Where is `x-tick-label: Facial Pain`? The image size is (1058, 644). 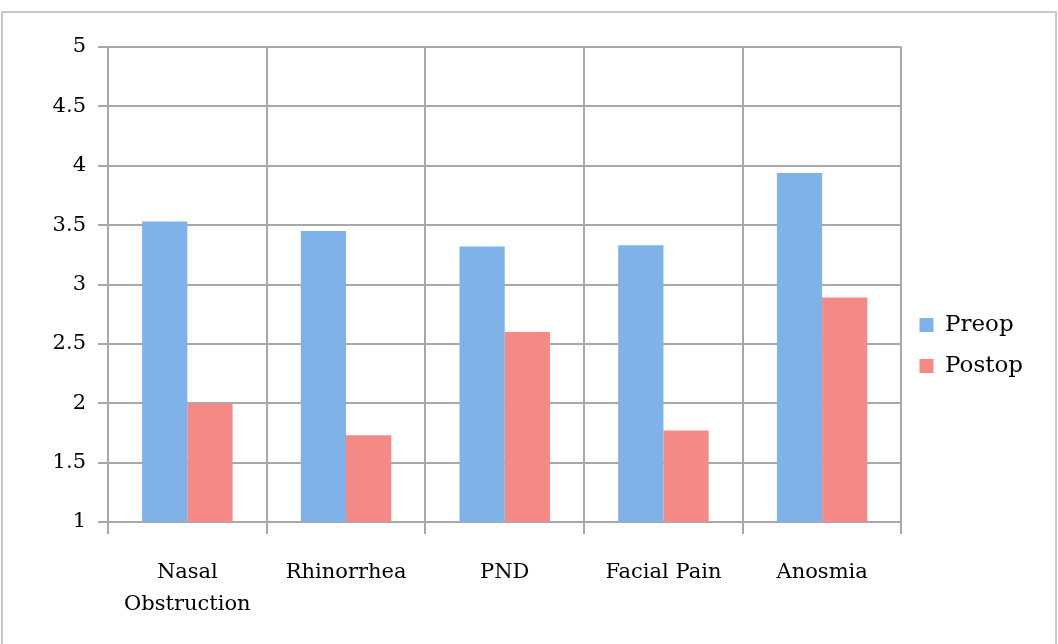
x-tick-label: Facial Pain is located at coordinates (663, 570).